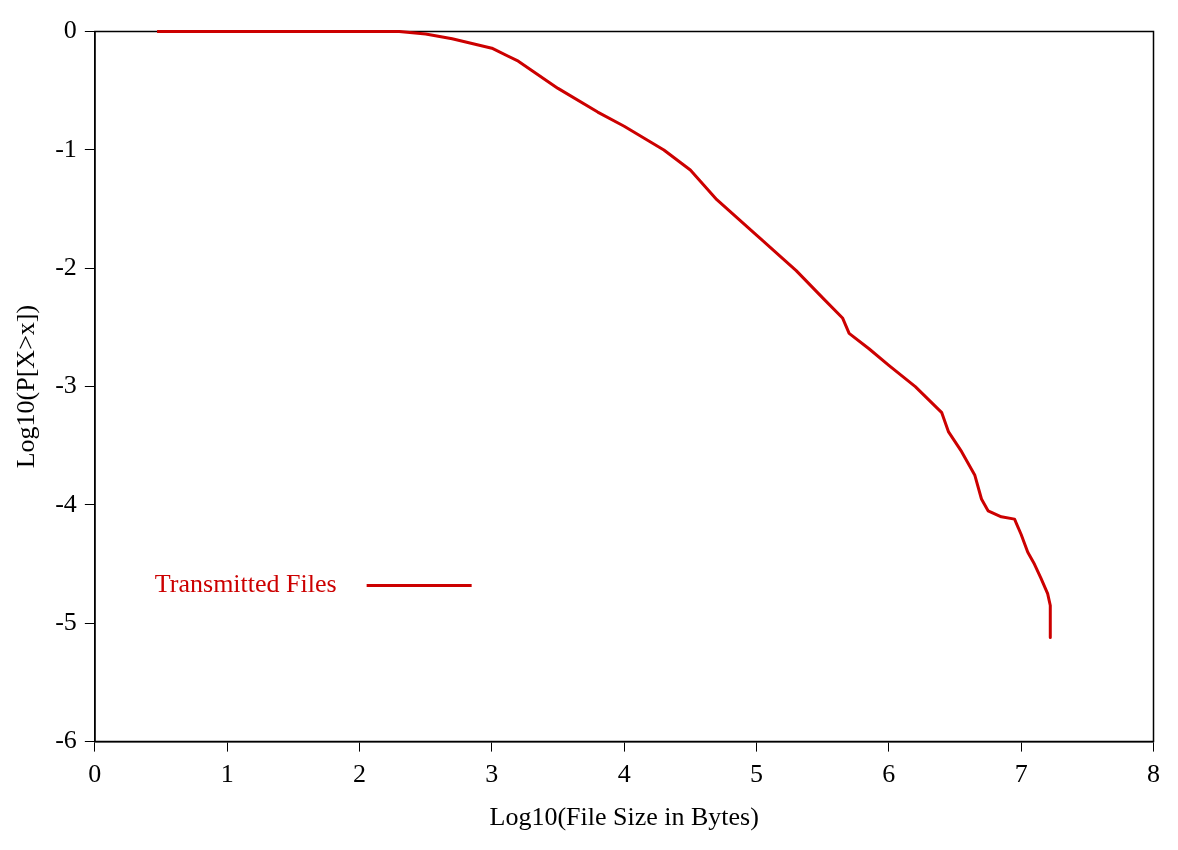 The image size is (1178, 850). What do you see at coordinates (66, 148) in the screenshot?
I see `y-tick-label: -1` at bounding box center [66, 148].